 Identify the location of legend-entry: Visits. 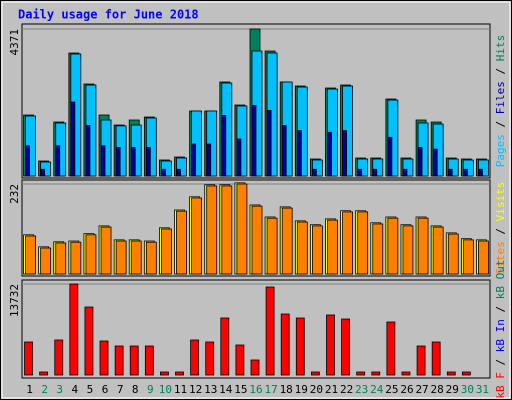
(500, 202).